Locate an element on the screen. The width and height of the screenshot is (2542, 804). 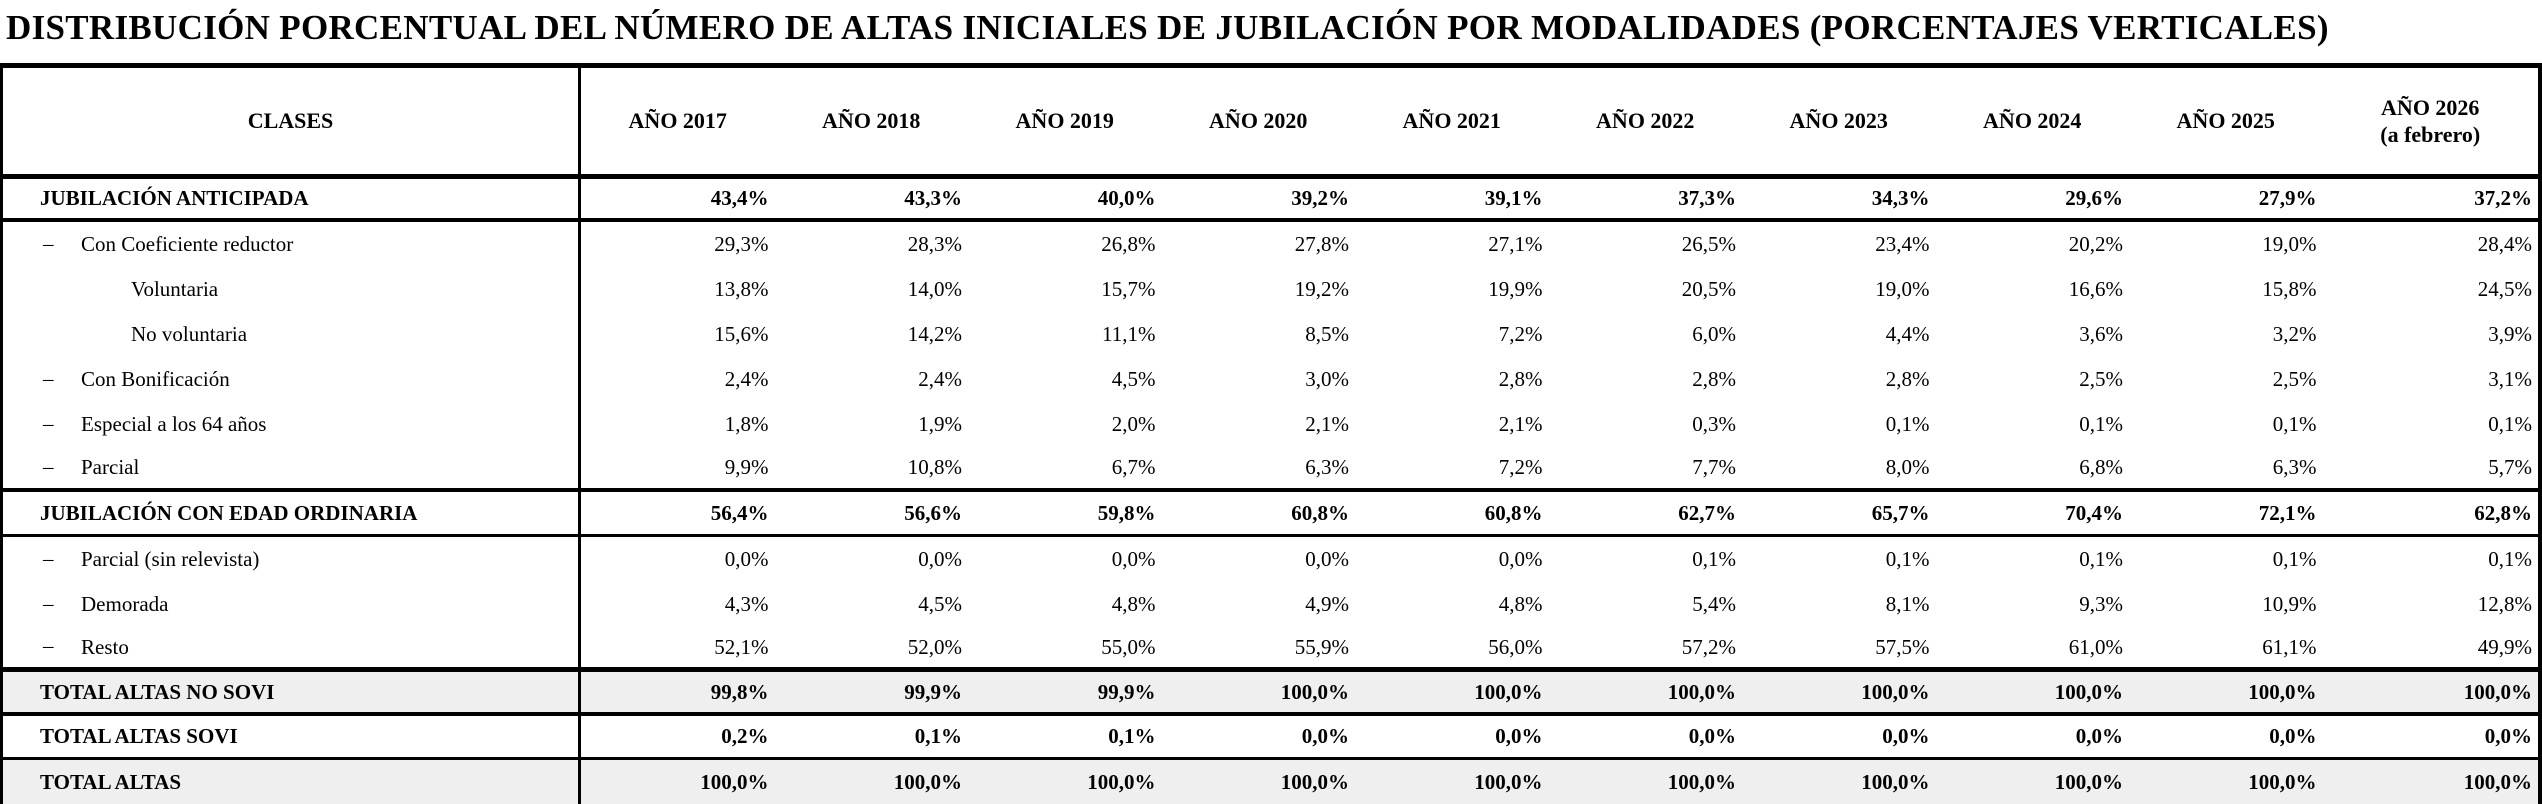
value-cell: 14,2% is located at coordinates (934, 334).